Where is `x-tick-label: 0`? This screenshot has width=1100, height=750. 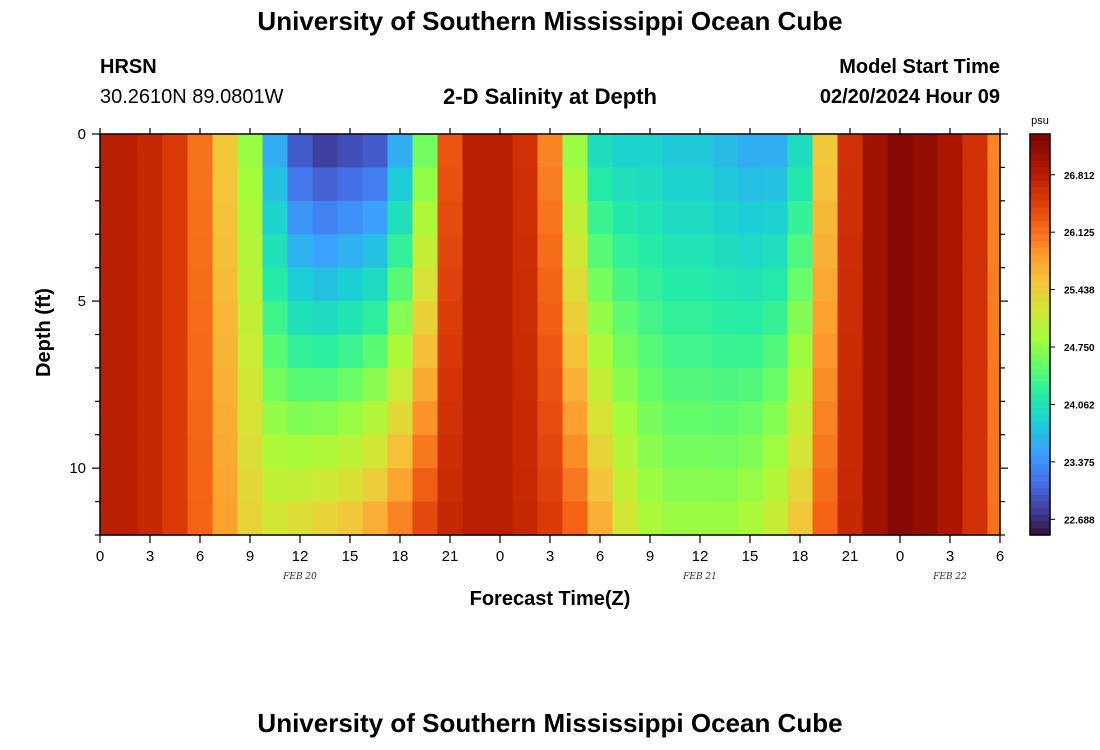 x-tick-label: 0 is located at coordinates (500, 556).